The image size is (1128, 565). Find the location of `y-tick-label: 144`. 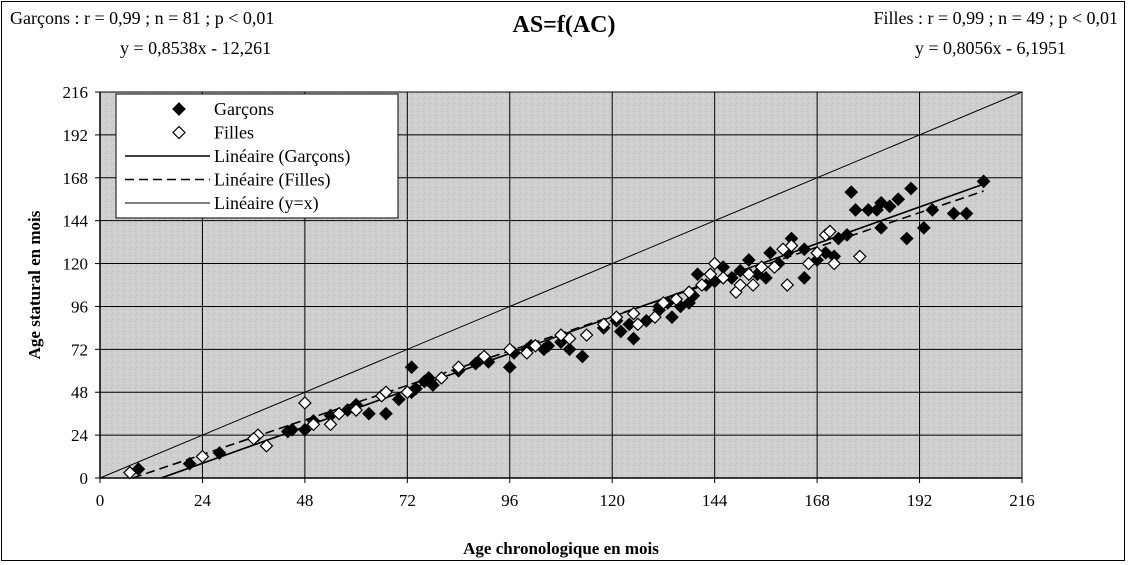

y-tick-label: 144 is located at coordinates (76, 221).